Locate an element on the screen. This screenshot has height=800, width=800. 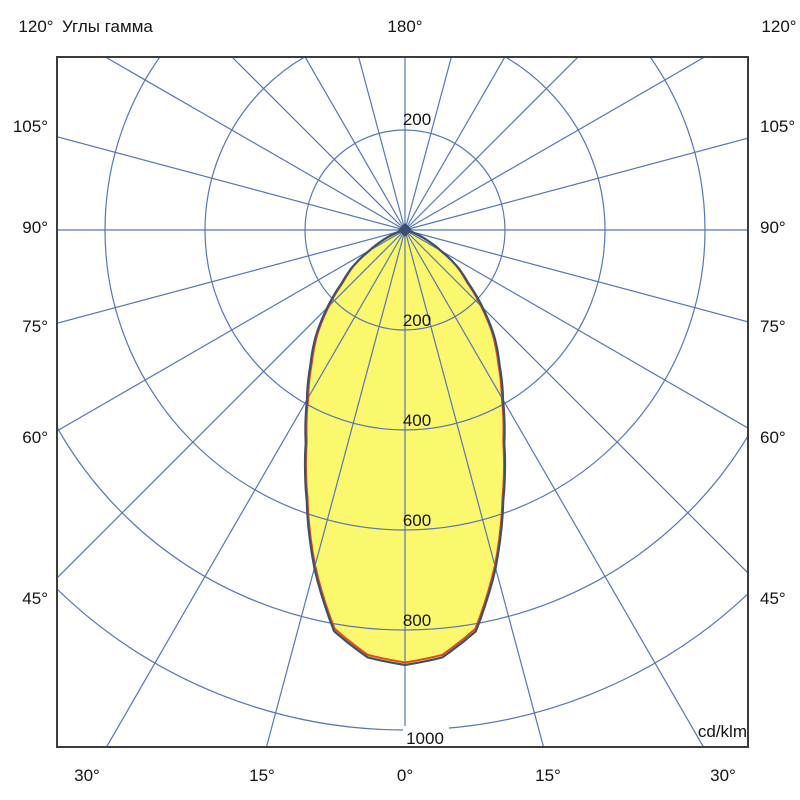
gamma-angle-label-left-90: 90° is located at coordinates (35, 227).